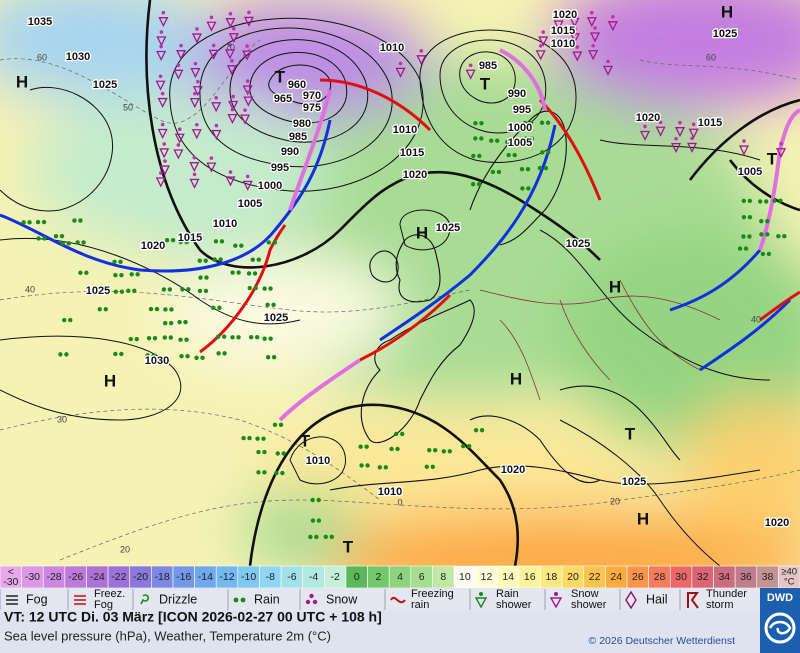 The image size is (800, 653). What do you see at coordinates (711, 57) in the screenshot?
I see `isotherm-label: 60` at bounding box center [711, 57].